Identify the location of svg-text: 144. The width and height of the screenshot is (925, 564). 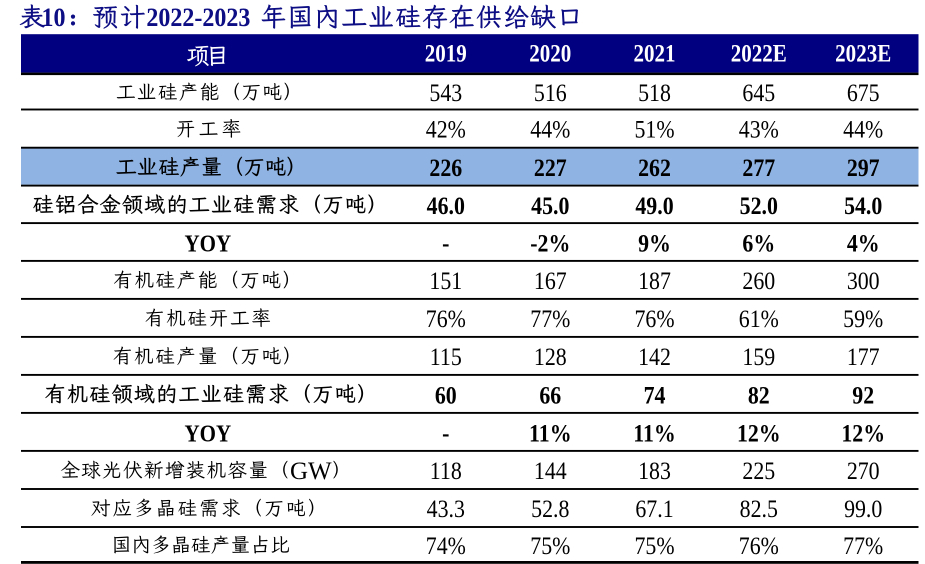
(550, 472).